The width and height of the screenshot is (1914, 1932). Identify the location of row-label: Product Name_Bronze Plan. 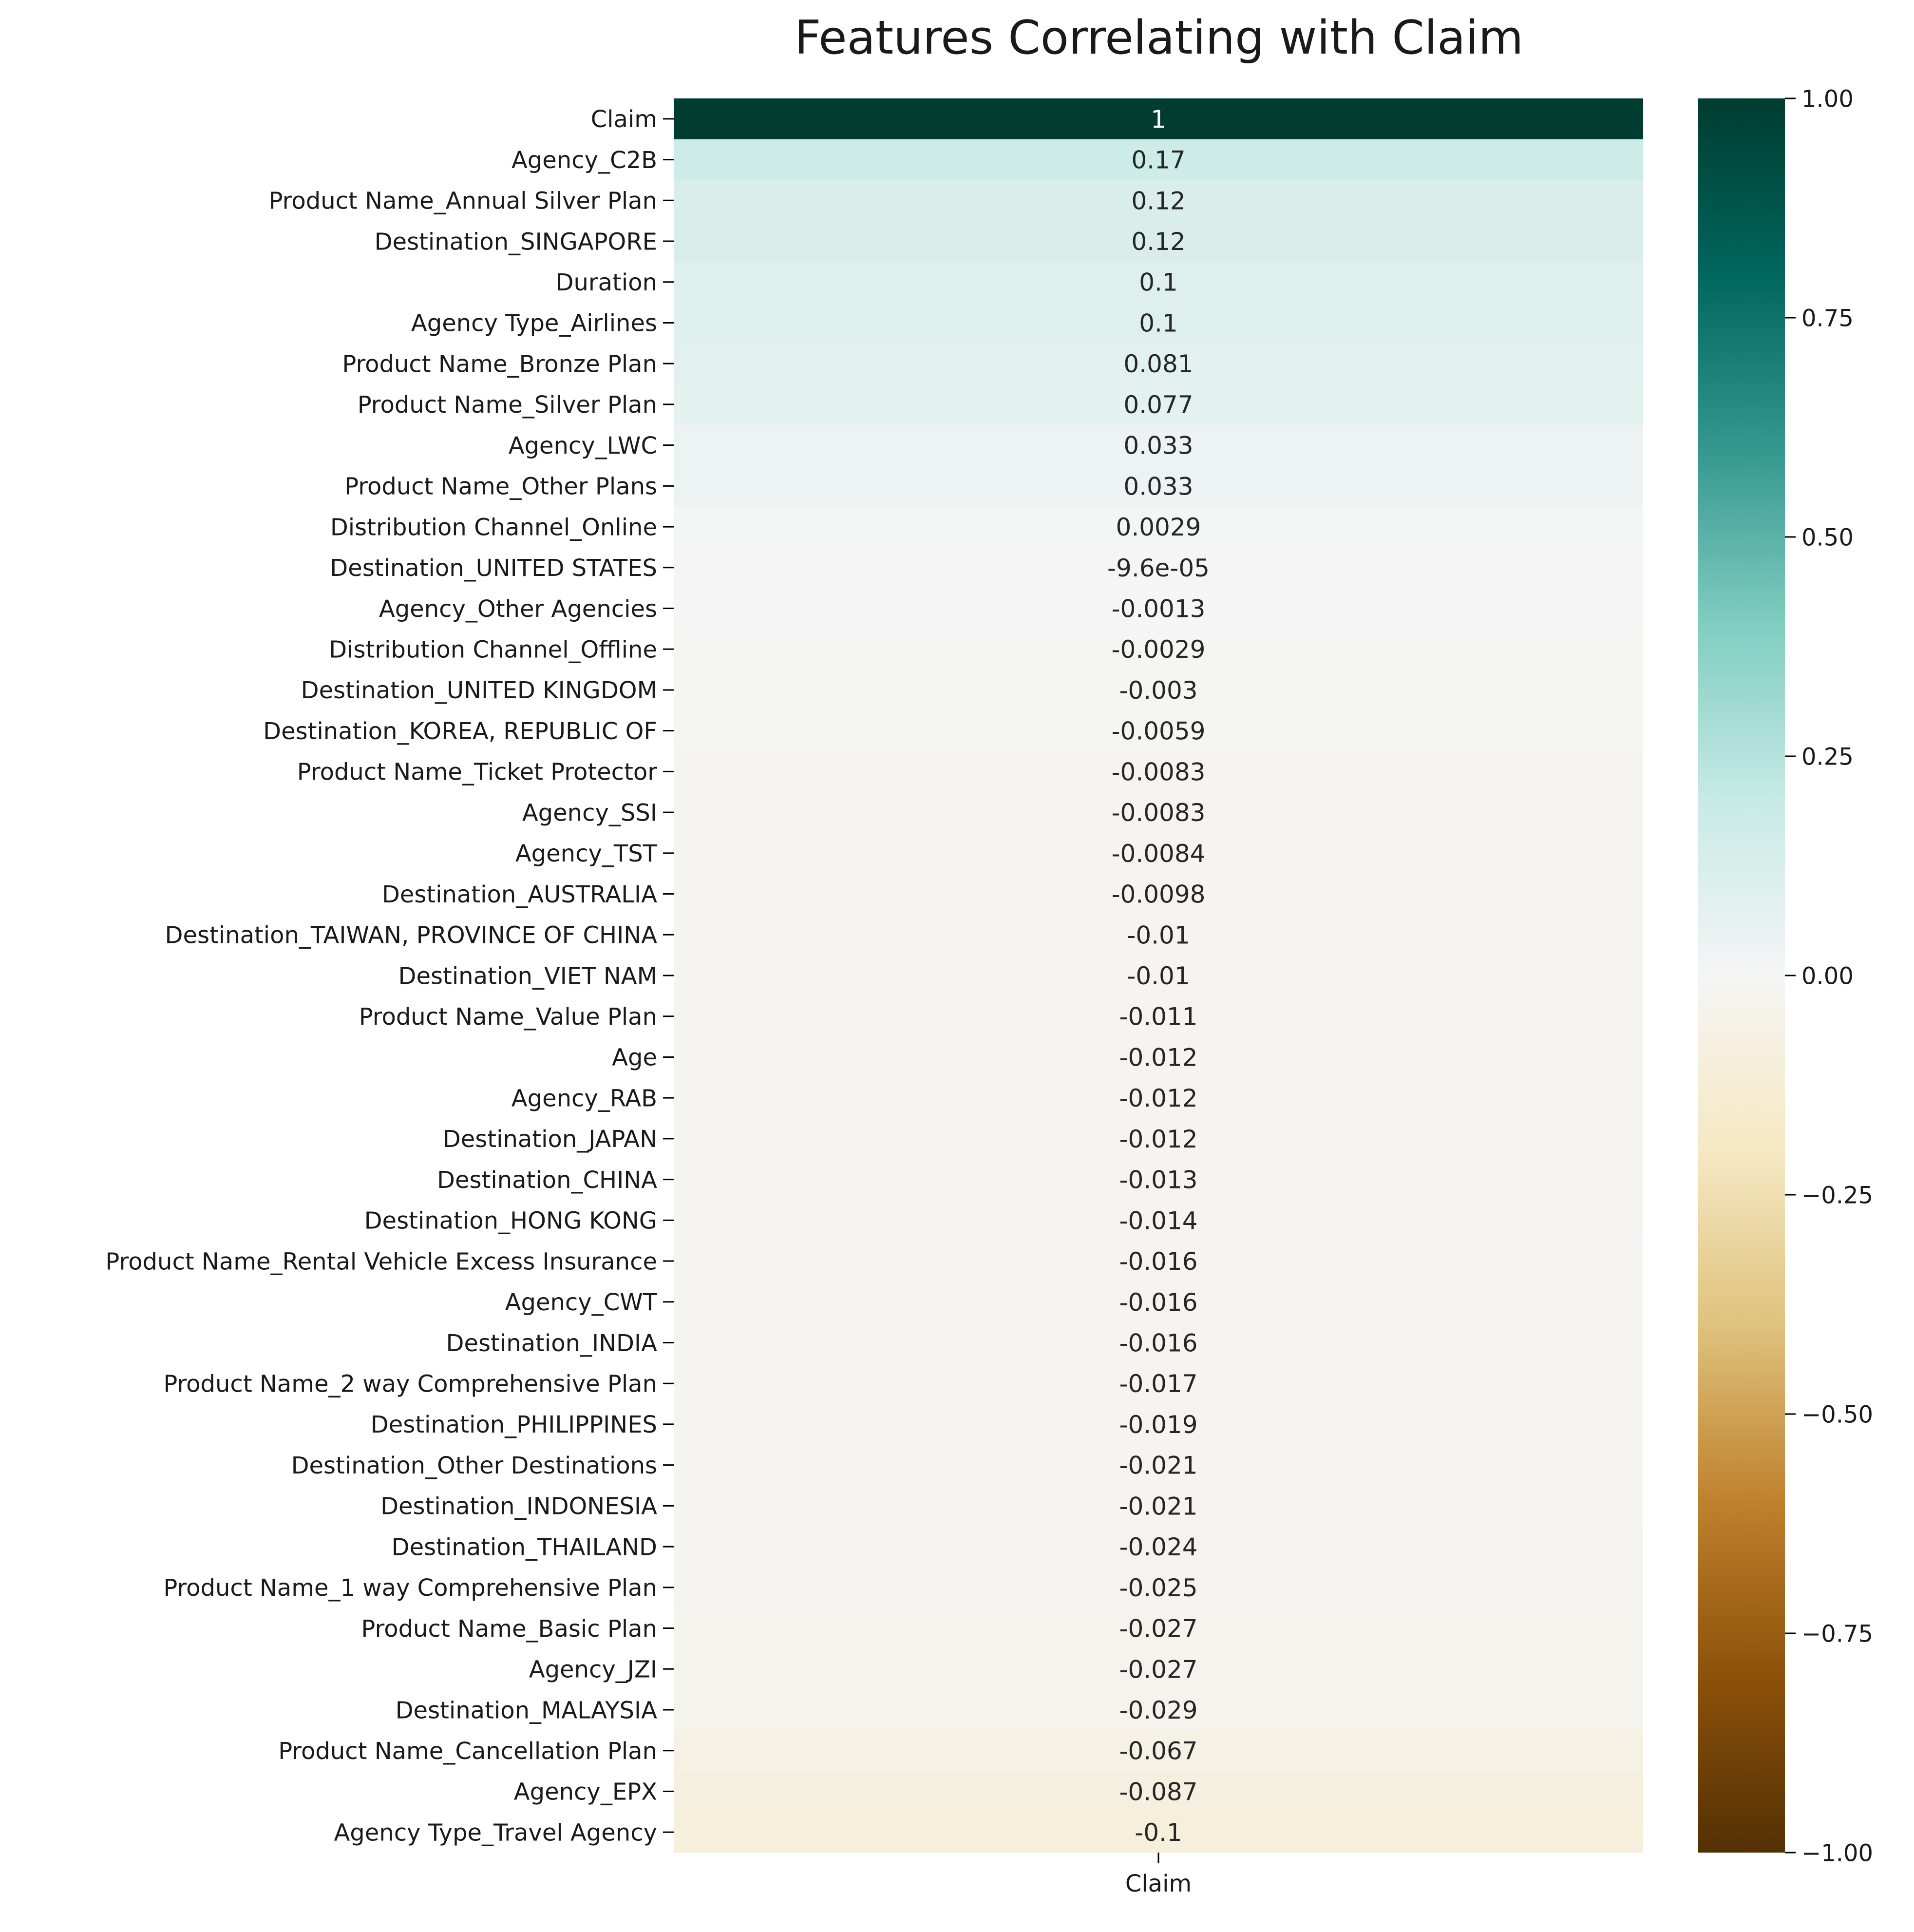
(500, 364).